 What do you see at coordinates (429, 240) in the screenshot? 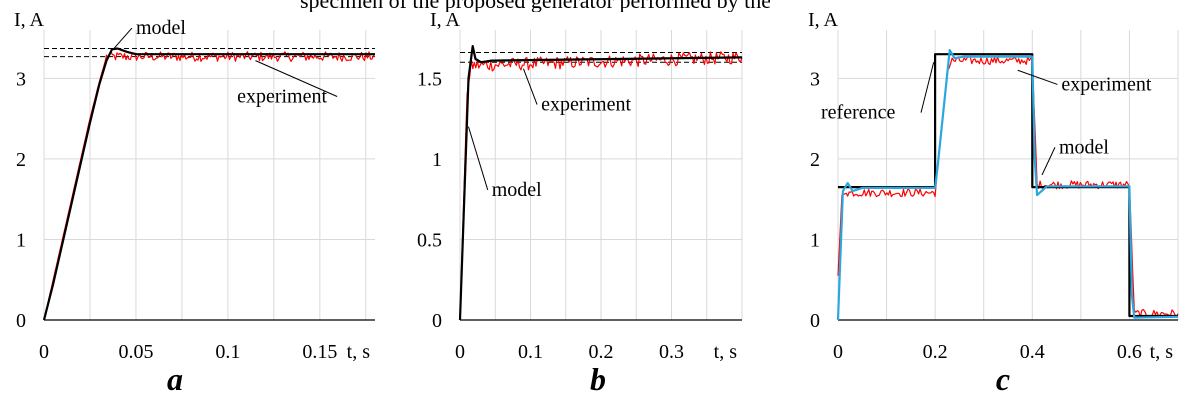
I see `y-tick-label: 0.5` at bounding box center [429, 240].